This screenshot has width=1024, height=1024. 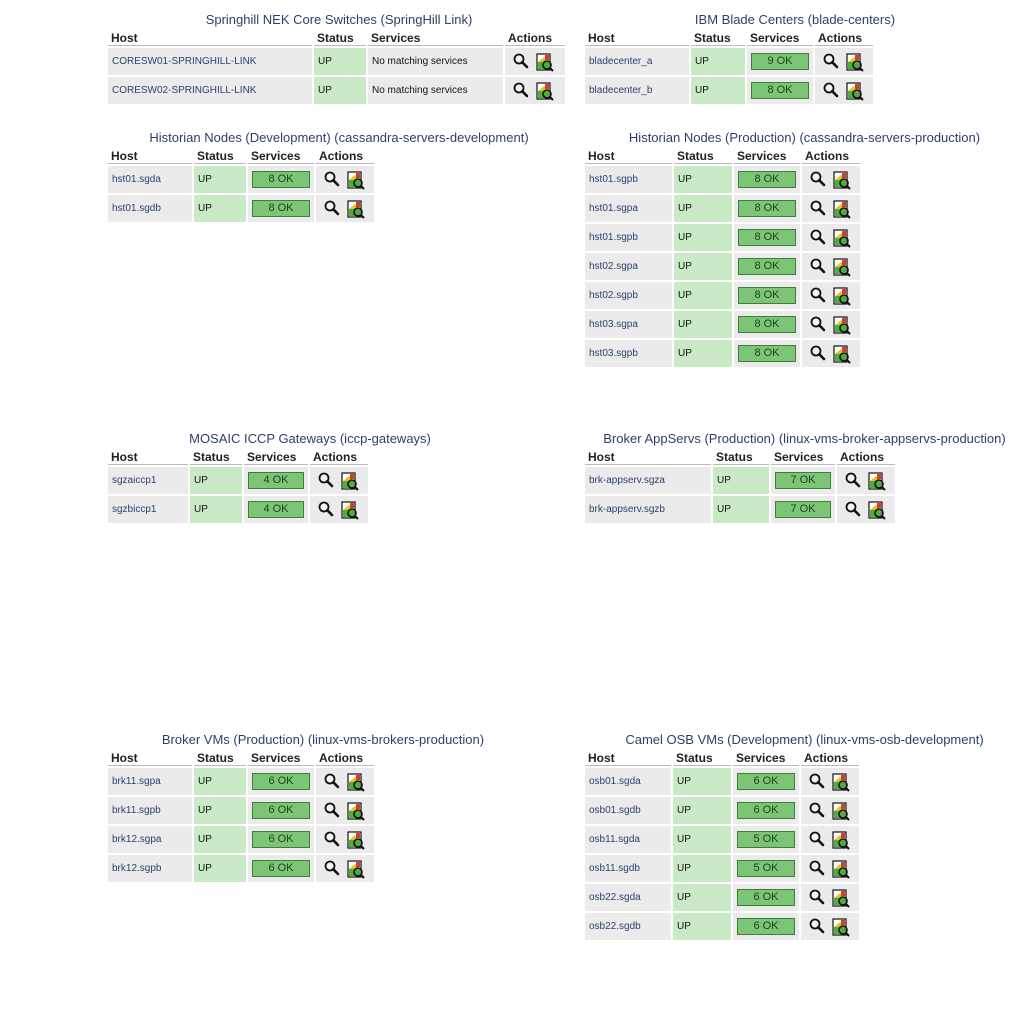 What do you see at coordinates (137, 868) in the screenshot?
I see `host-link: brk12.sgpb` at bounding box center [137, 868].